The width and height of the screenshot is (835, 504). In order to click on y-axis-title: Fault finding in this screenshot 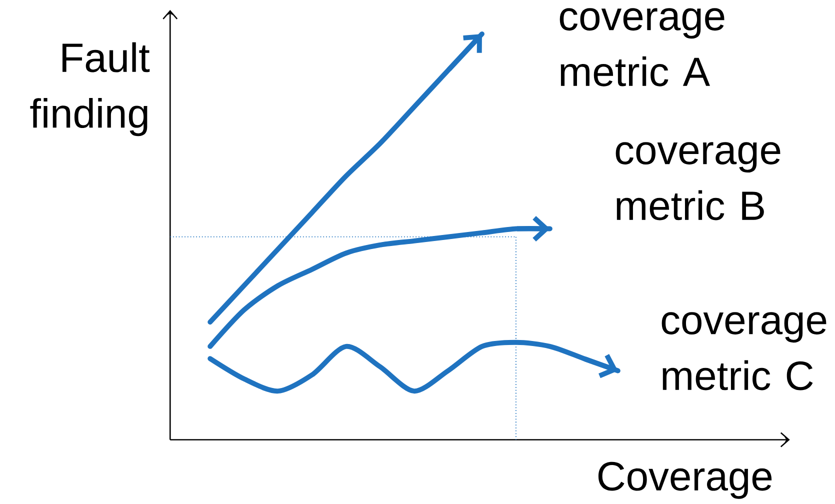, I will do `click(90, 89)`.